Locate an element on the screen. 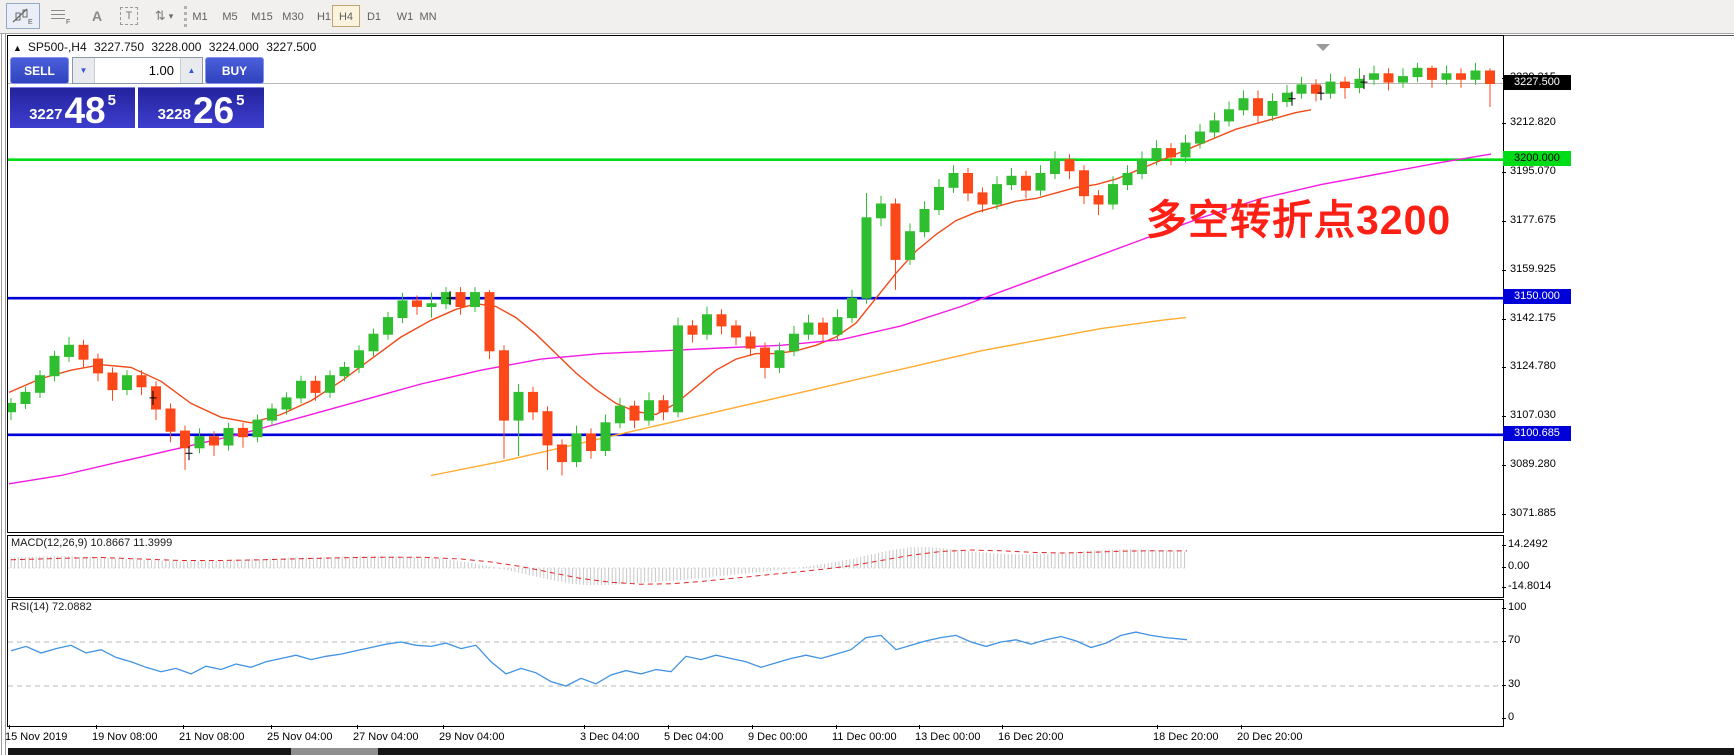 This screenshot has height=755, width=1734. volume-increase-button: ▲ is located at coordinates (191, 70).